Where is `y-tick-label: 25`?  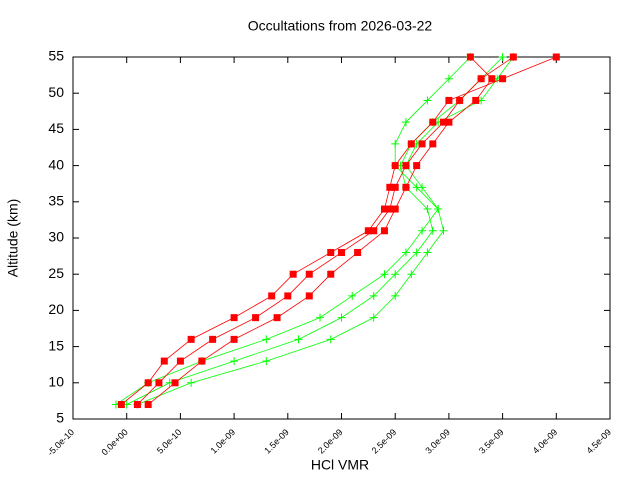
y-tick-label: 25 is located at coordinates (56, 273).